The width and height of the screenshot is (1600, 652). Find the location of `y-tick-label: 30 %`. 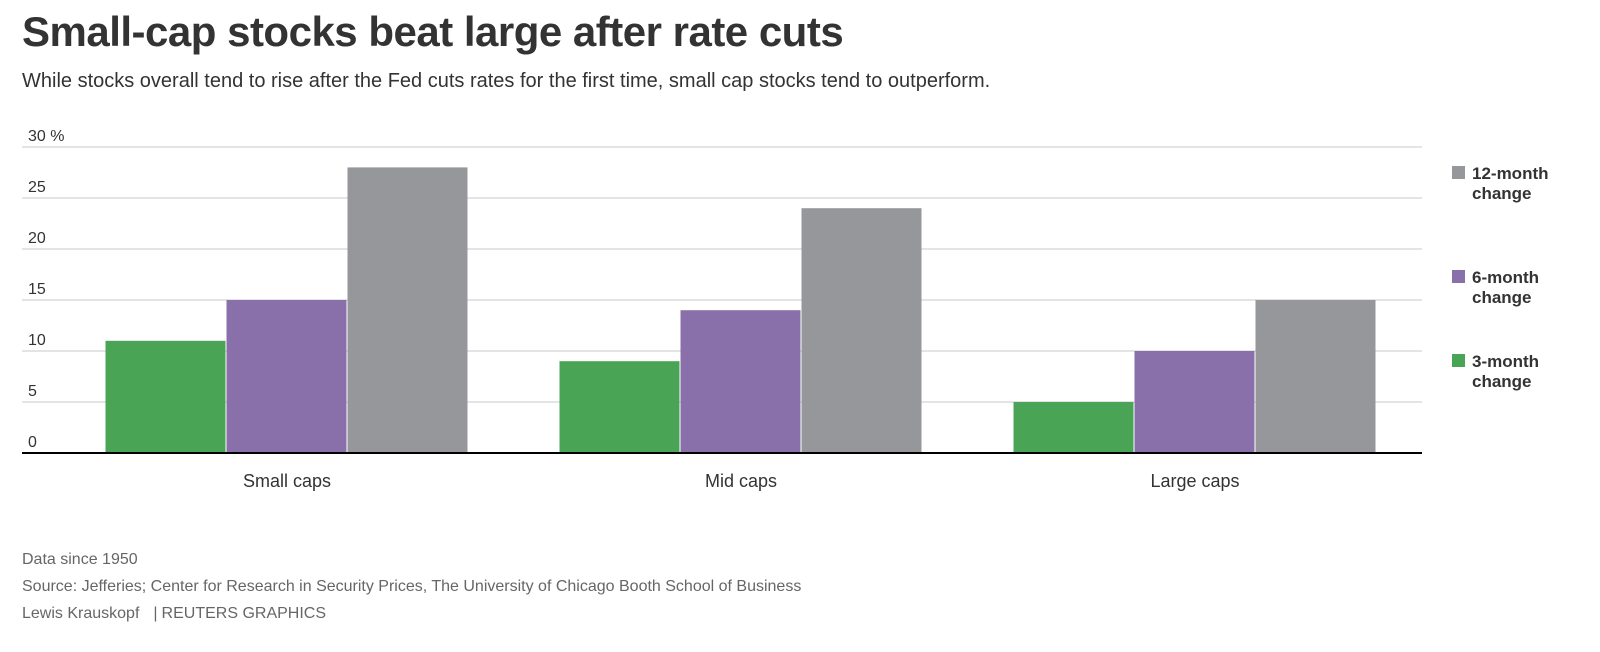

y-tick-label: 30 % is located at coordinates (46, 136).